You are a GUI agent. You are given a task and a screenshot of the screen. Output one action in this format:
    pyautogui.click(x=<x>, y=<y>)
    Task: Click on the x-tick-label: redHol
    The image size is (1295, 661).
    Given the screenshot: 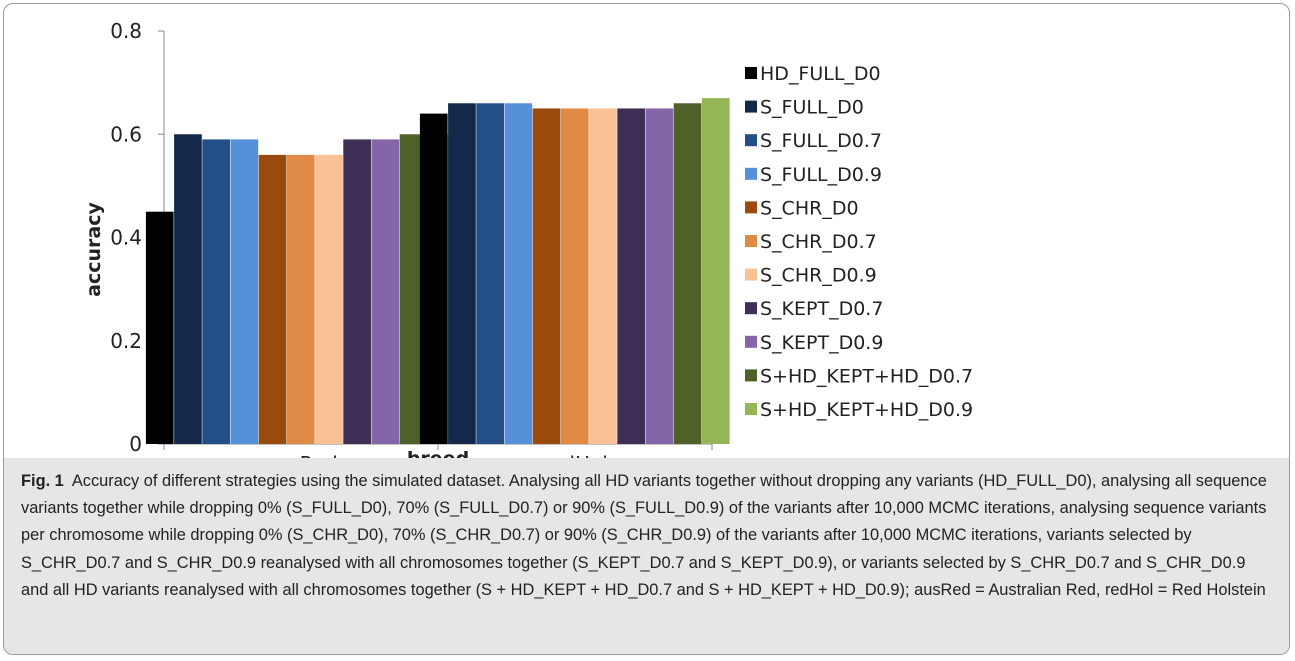 What is the action you would take?
    pyautogui.click(x=575, y=456)
    